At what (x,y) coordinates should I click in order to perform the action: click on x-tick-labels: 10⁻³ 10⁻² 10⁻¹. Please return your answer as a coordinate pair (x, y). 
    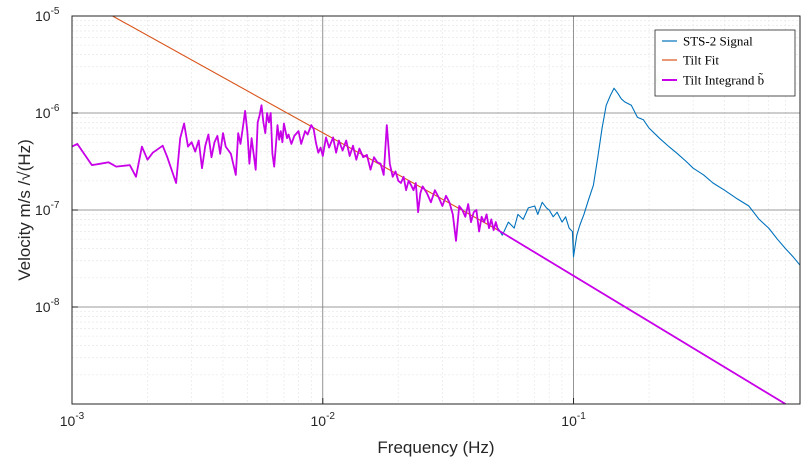
    Looking at the image, I should click on (323, 420).